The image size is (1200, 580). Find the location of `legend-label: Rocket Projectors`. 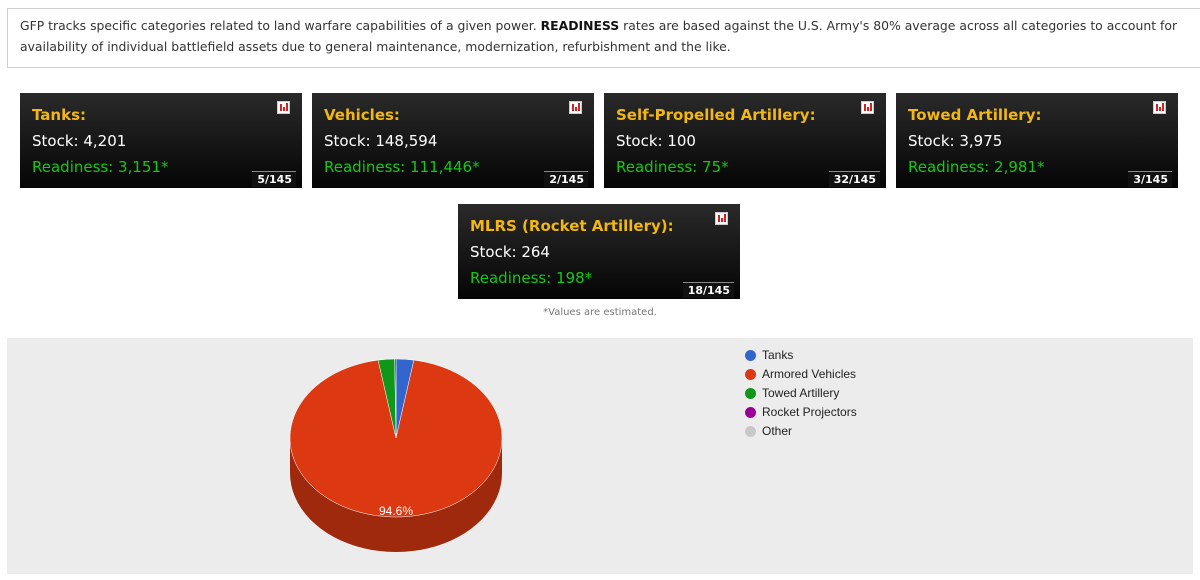

legend-label: Rocket Projectors is located at coordinates (809, 412).